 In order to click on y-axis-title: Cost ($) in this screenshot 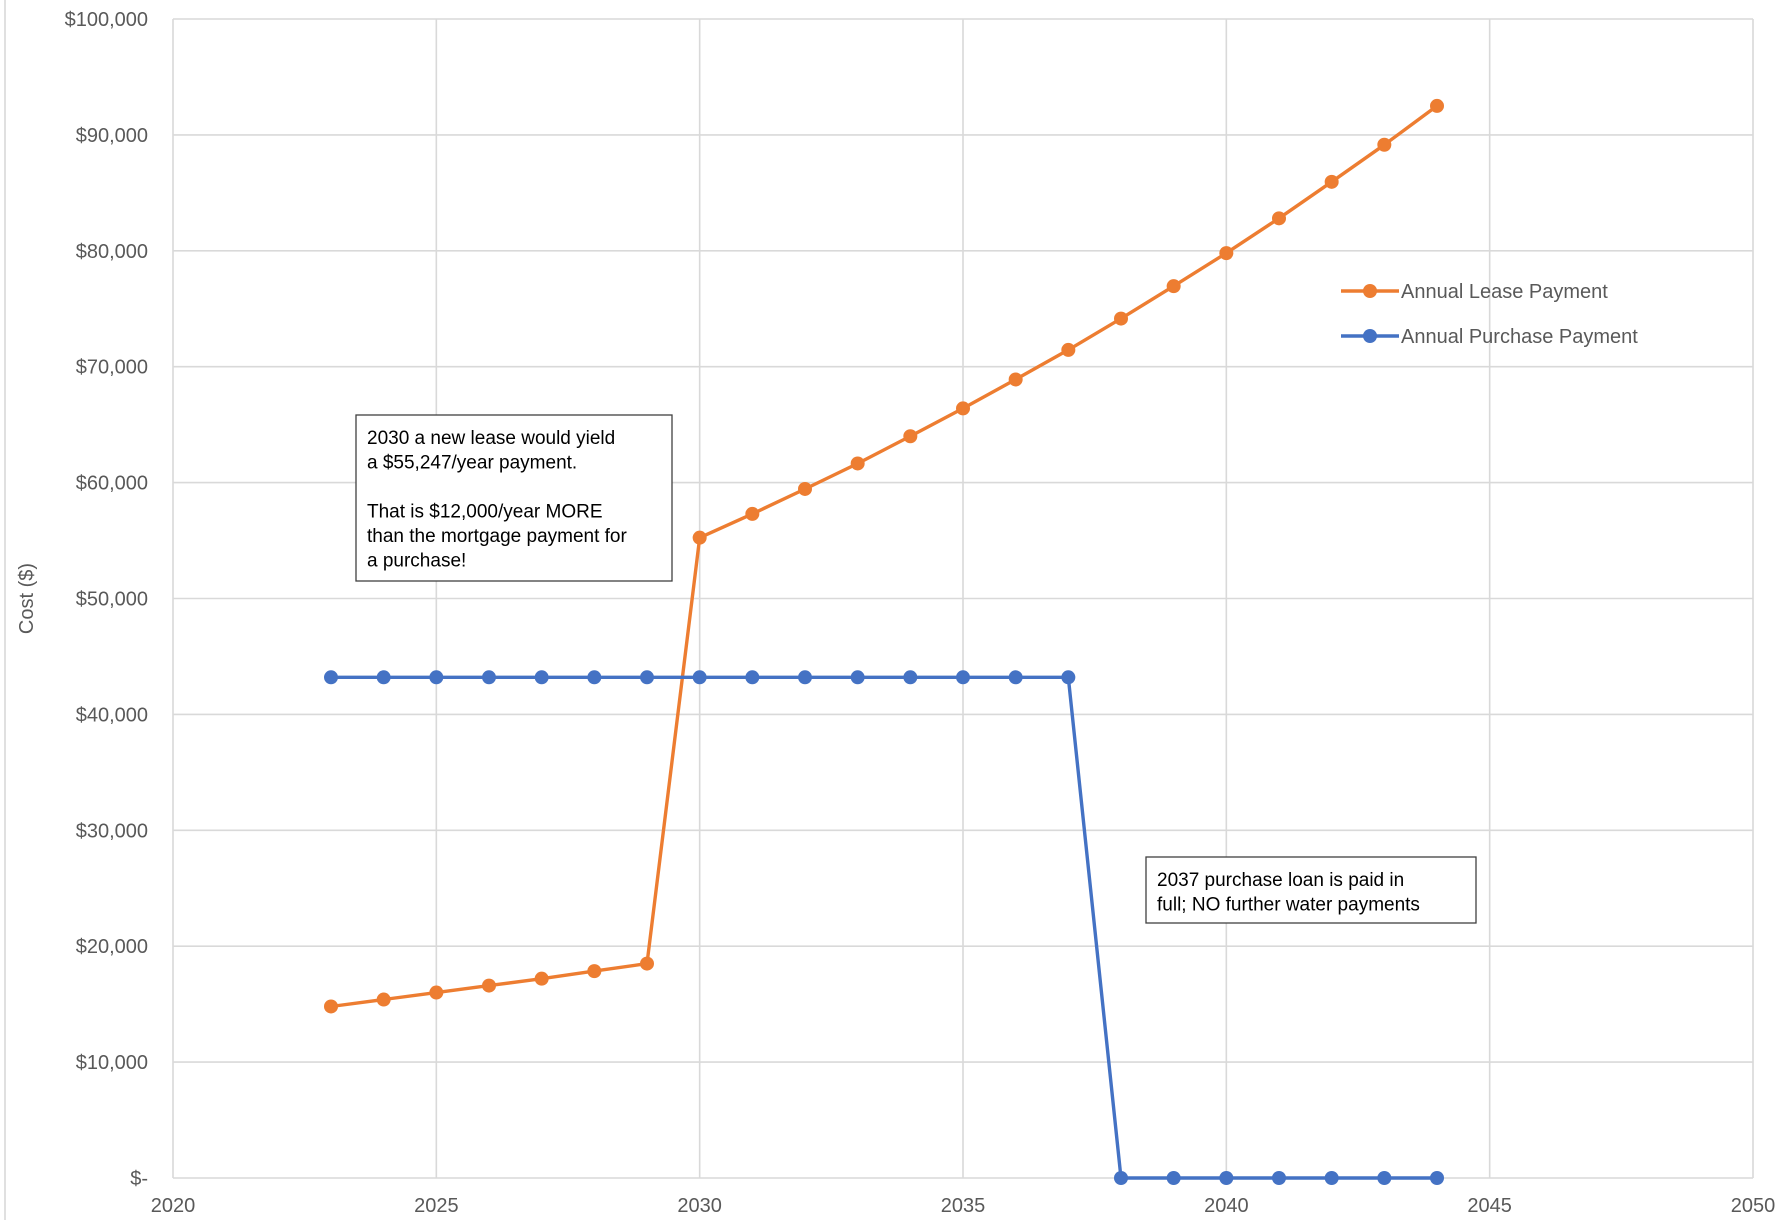, I will do `click(27, 598)`.